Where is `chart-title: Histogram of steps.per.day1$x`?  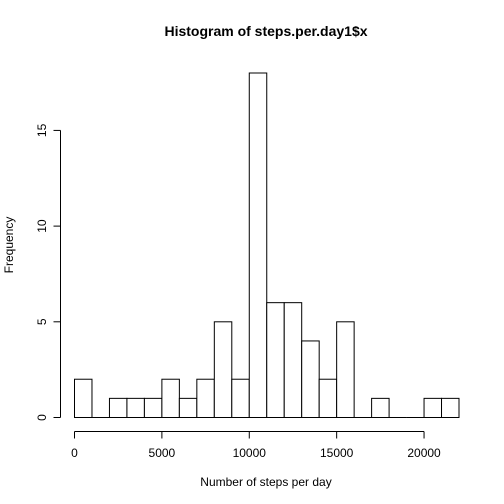
chart-title: Histogram of steps.per.day1$x is located at coordinates (265, 31).